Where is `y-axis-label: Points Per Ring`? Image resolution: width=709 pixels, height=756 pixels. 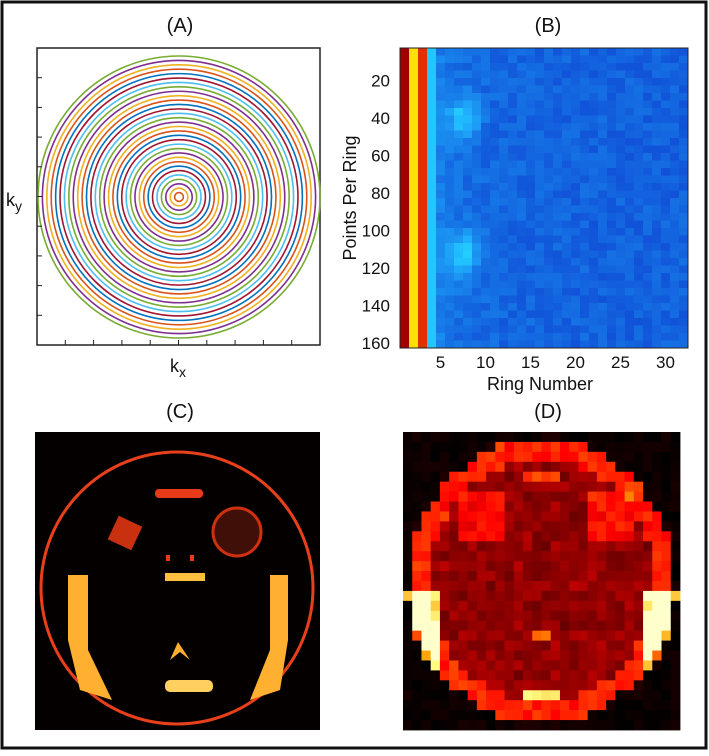
y-axis-label: Points Per Ring is located at coordinates (350, 197).